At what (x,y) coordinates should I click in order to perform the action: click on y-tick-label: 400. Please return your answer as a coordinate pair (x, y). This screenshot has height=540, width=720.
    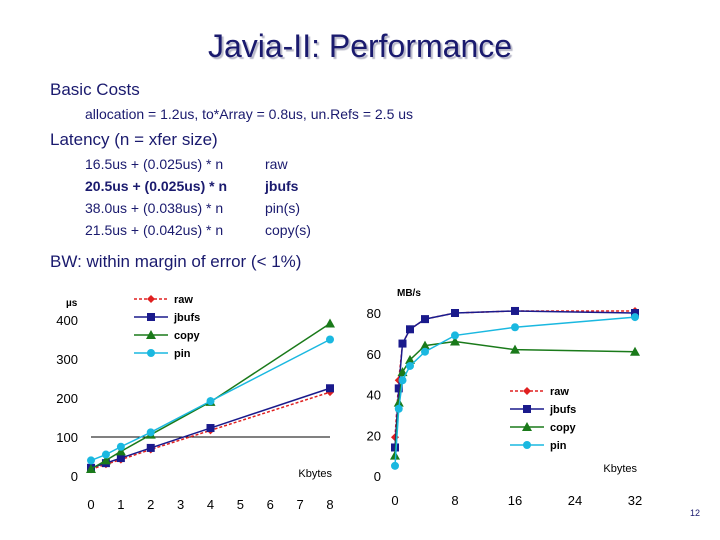
    Looking at the image, I should click on (67, 320).